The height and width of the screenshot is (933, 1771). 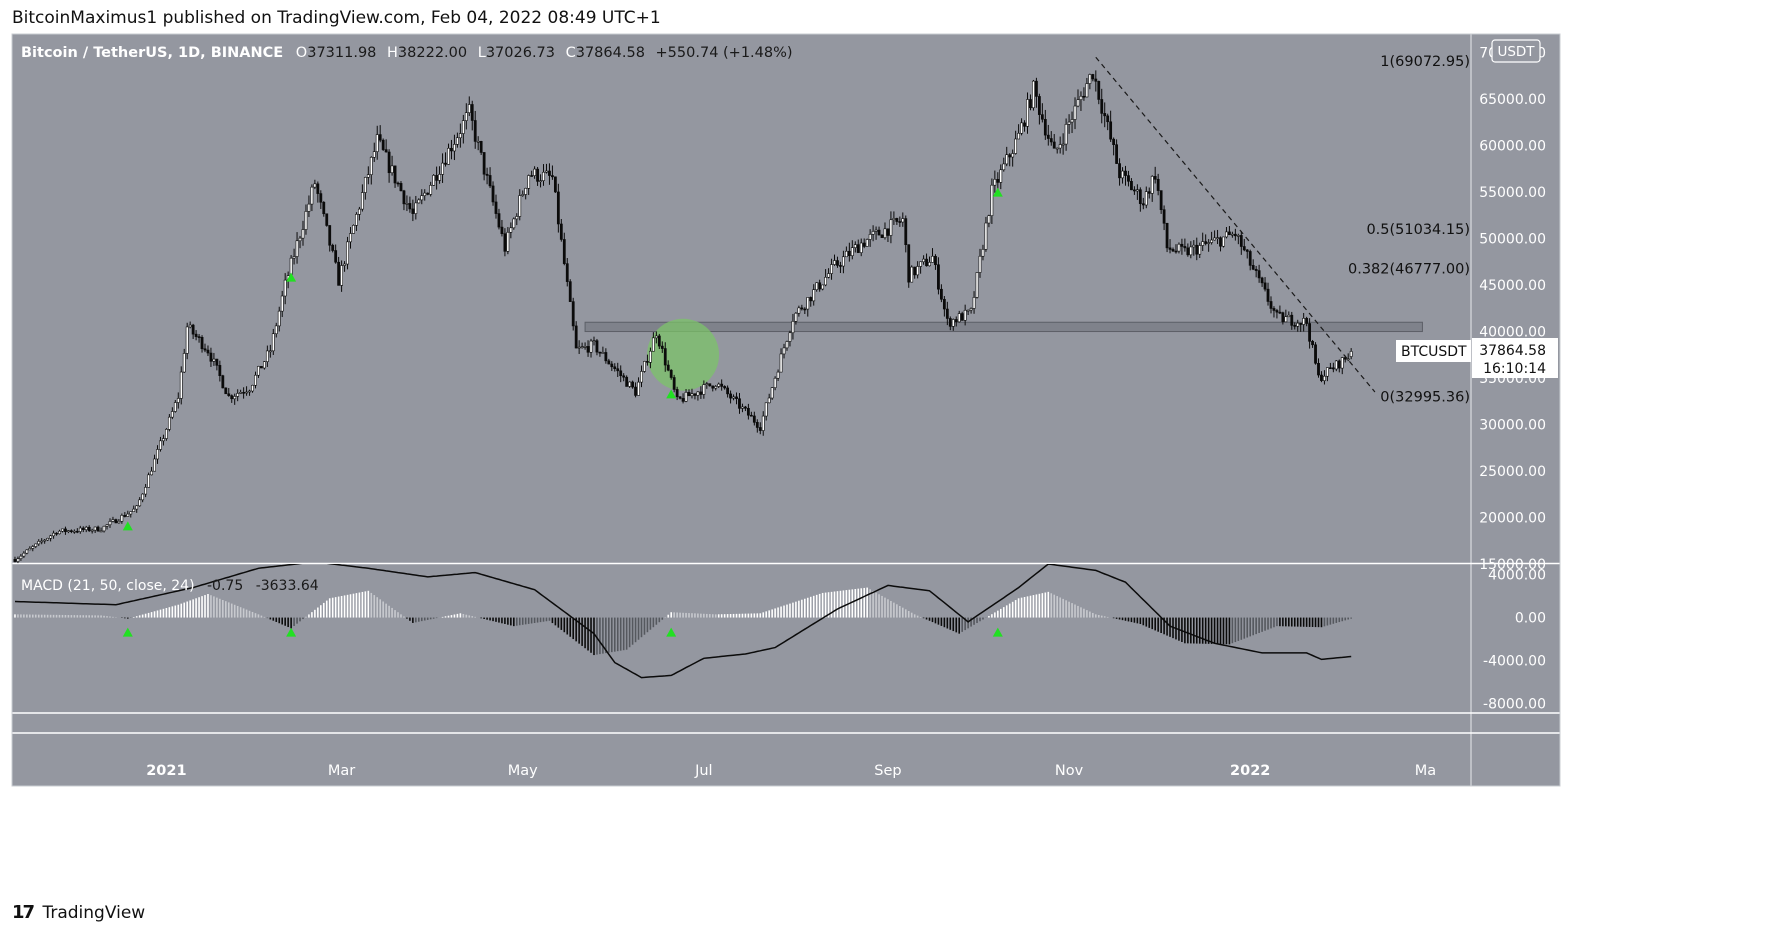 I want to click on fib-level-label: 0.382(46777.00), so click(x=1409, y=270).